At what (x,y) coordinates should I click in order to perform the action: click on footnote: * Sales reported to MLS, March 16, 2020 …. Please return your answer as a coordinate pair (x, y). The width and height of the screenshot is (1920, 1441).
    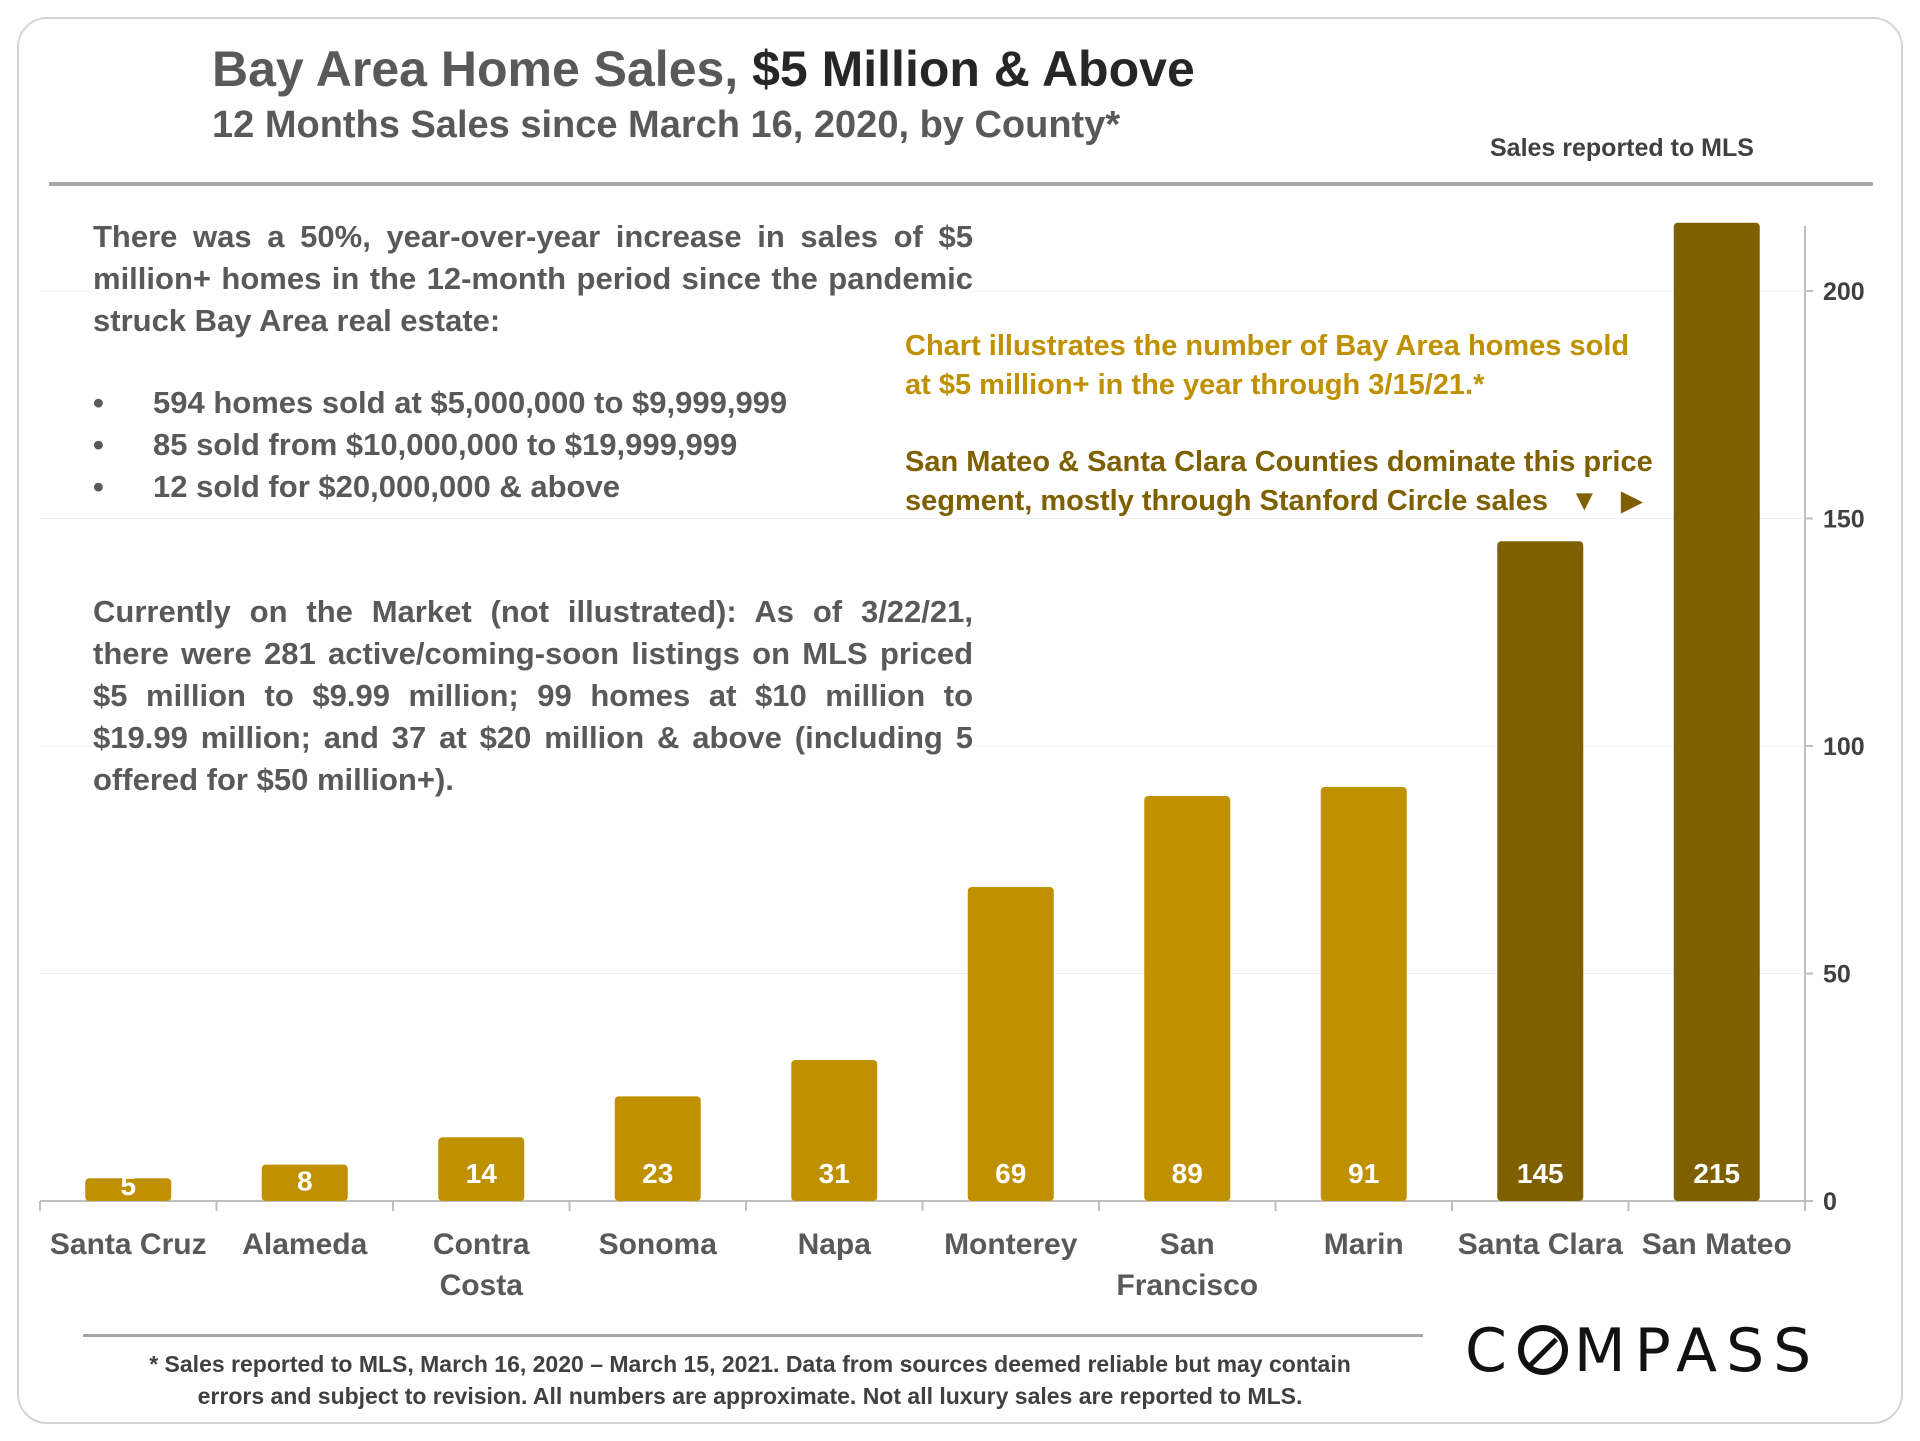
    Looking at the image, I should click on (750, 1380).